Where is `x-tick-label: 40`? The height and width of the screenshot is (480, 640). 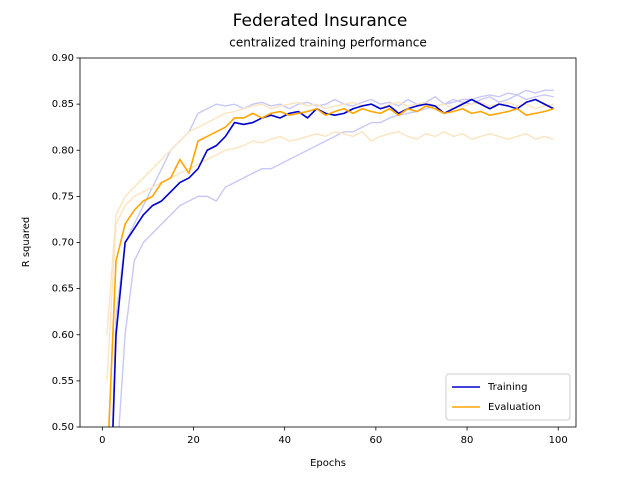
x-tick-label: 40 is located at coordinates (284, 440).